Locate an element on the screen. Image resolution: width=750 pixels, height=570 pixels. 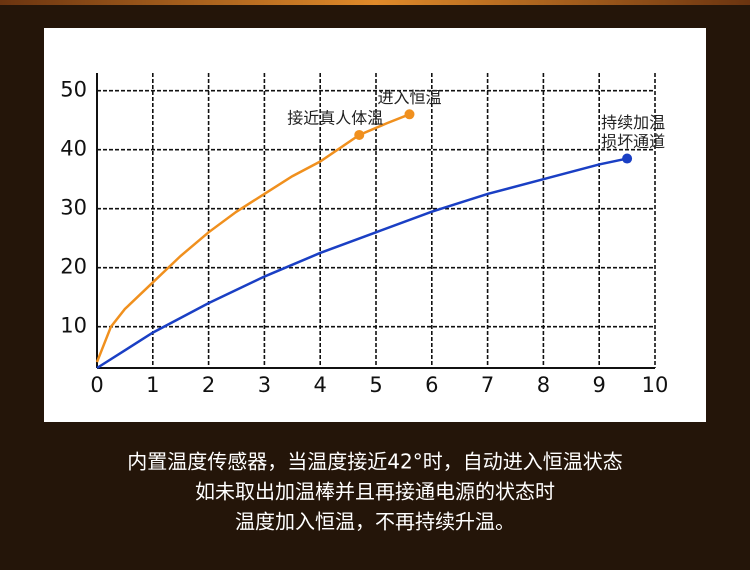
x-tick-label: 6 is located at coordinates (431, 385).